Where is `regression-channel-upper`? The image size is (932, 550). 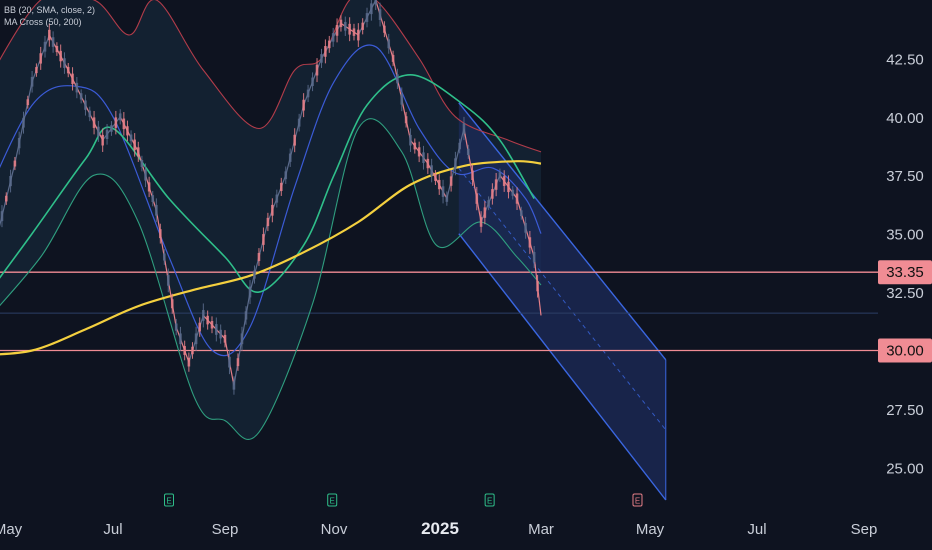
regression-channel-upper is located at coordinates (562, 231).